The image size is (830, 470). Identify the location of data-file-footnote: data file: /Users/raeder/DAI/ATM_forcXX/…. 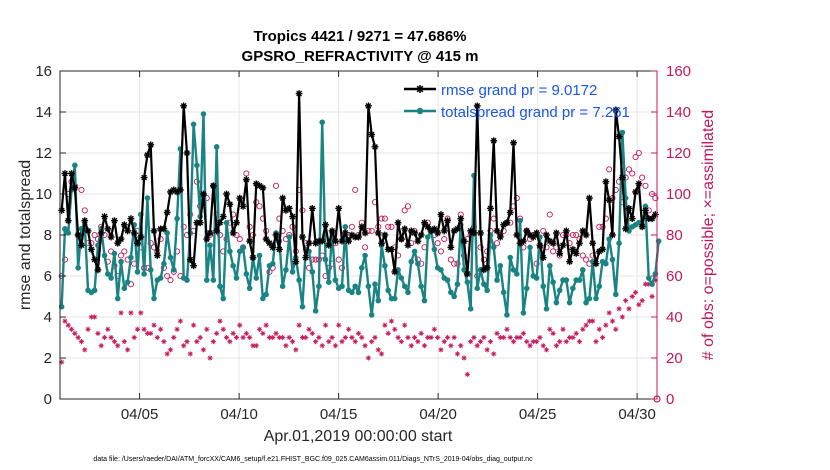
(313, 459).